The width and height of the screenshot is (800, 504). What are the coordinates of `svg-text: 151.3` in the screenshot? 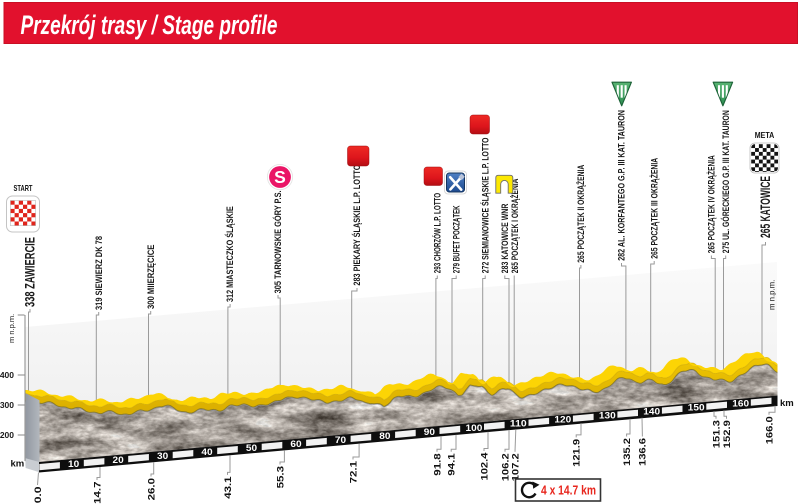 It's located at (716, 434).